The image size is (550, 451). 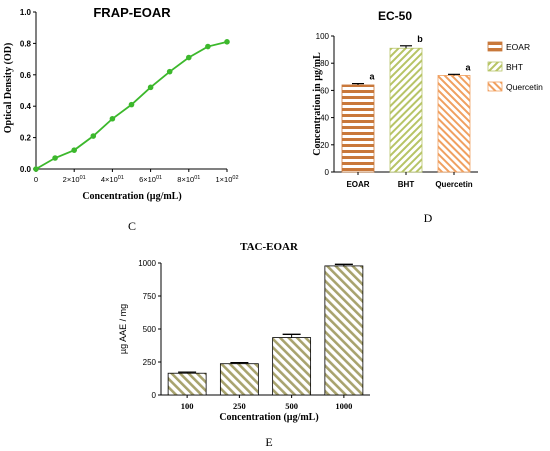 What do you see at coordinates (235, 178) in the screenshot?
I see `frap-x-tick-exponent: 02` at bounding box center [235, 178].